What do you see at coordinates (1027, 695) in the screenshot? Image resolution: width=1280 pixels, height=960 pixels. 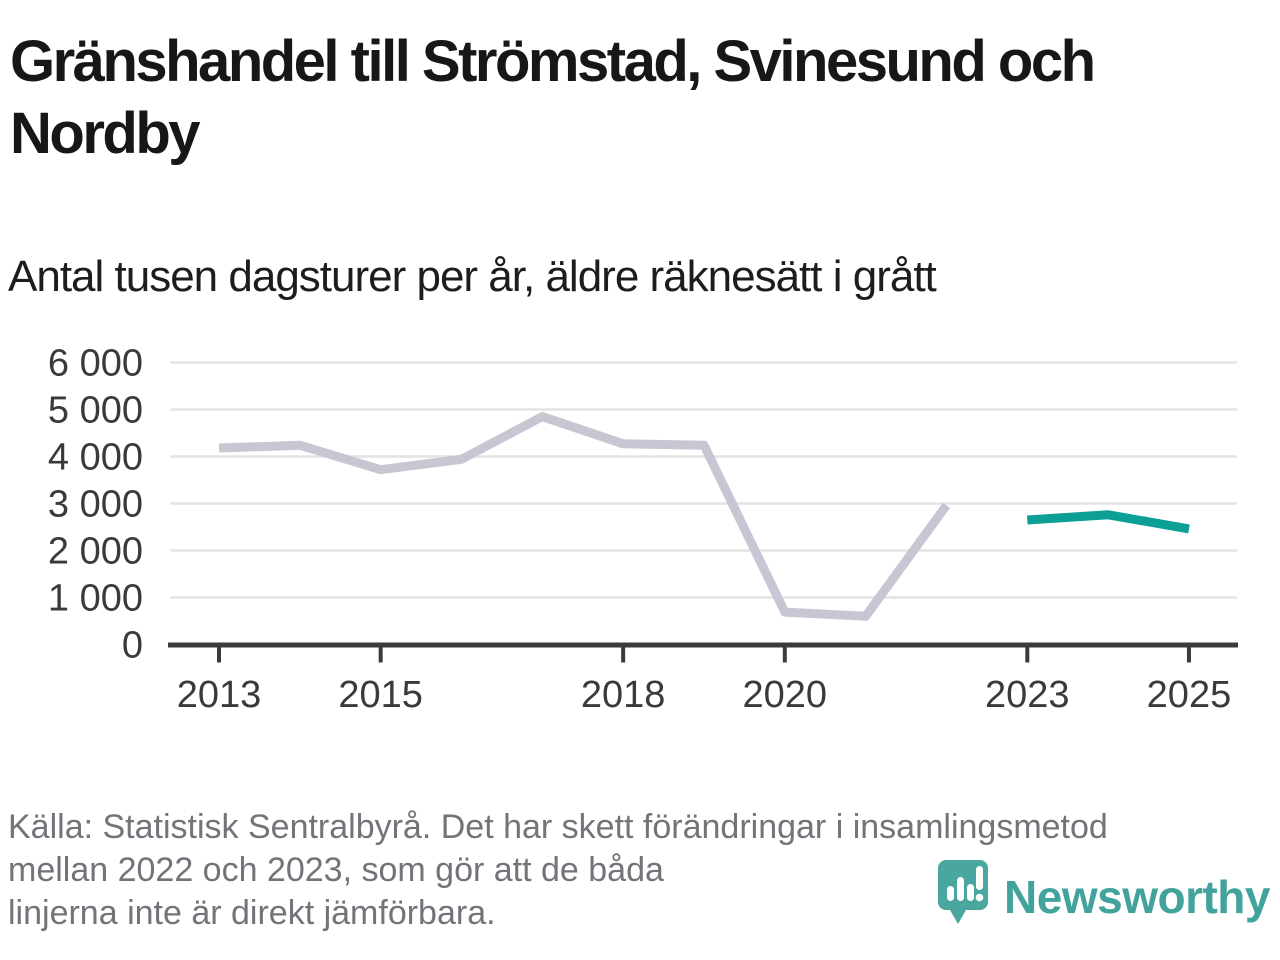 I see `x-axis-tick-label: 2023` at bounding box center [1027, 695].